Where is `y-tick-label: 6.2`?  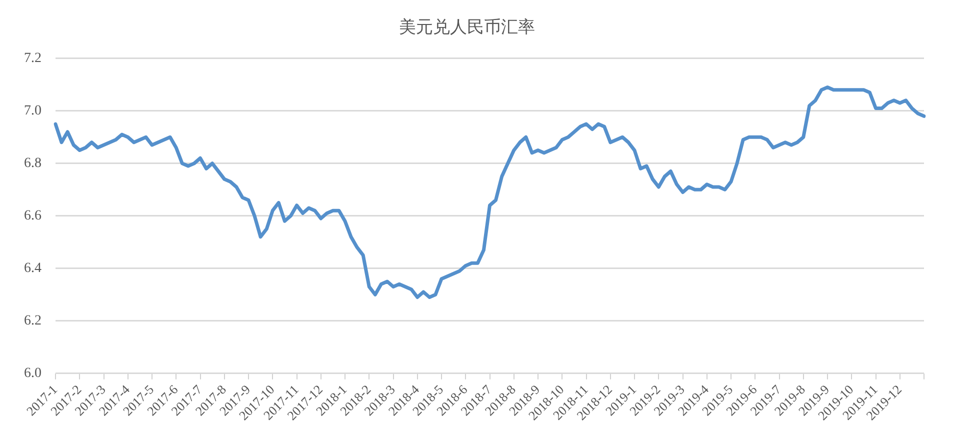
y-tick-label: 6.2 is located at coordinates (33, 321).